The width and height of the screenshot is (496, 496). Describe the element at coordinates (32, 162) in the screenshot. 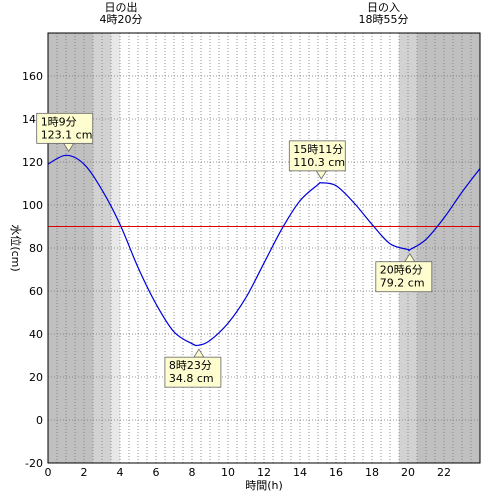

I see `y-tick-label: 120` at that location.